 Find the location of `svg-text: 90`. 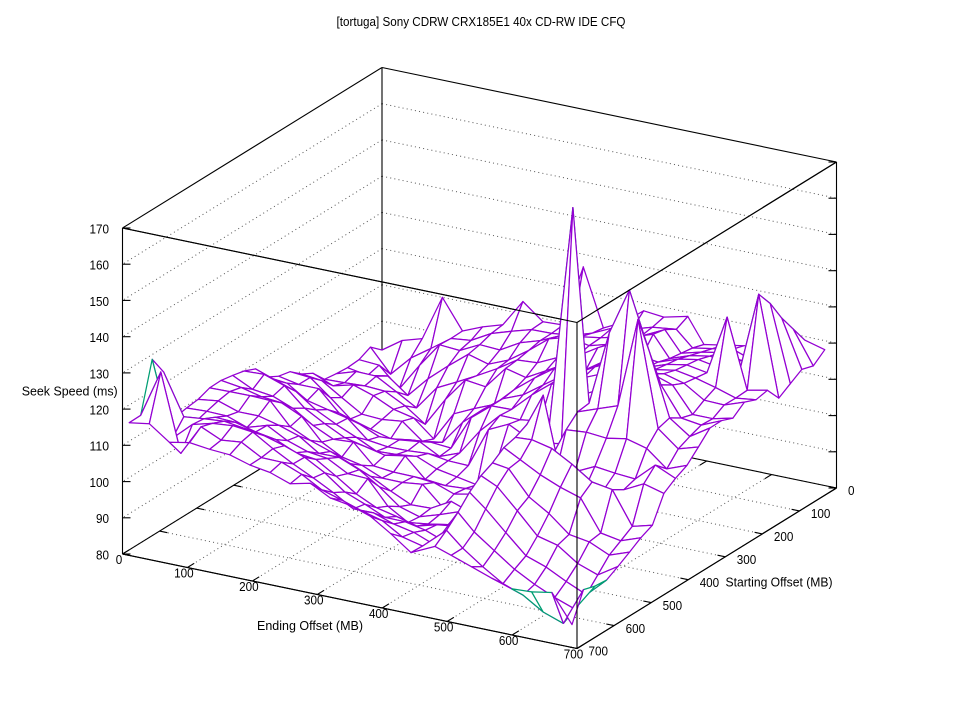

svg-text: 90 is located at coordinates (102, 518).